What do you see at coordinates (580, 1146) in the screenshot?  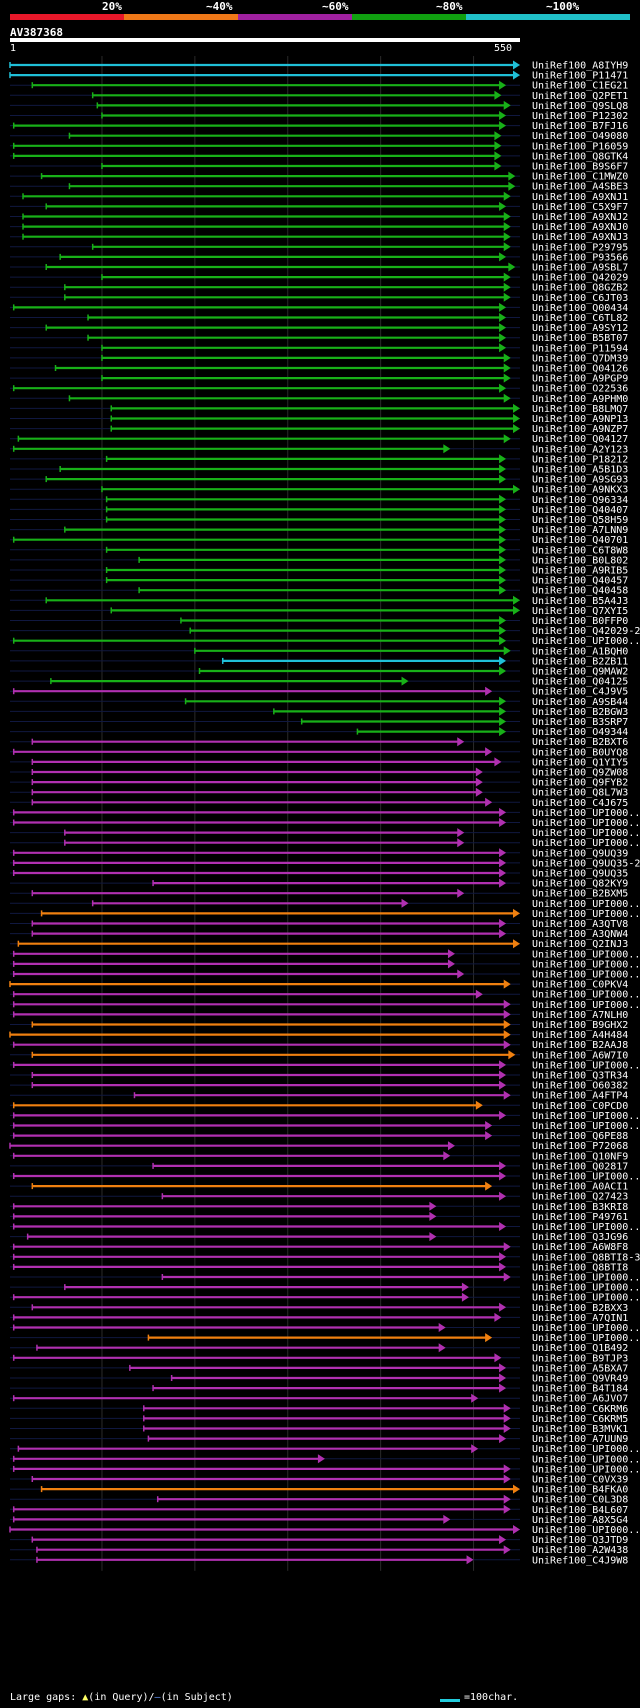 I see `hit-label: UniRef100_P72068` at bounding box center [580, 1146].